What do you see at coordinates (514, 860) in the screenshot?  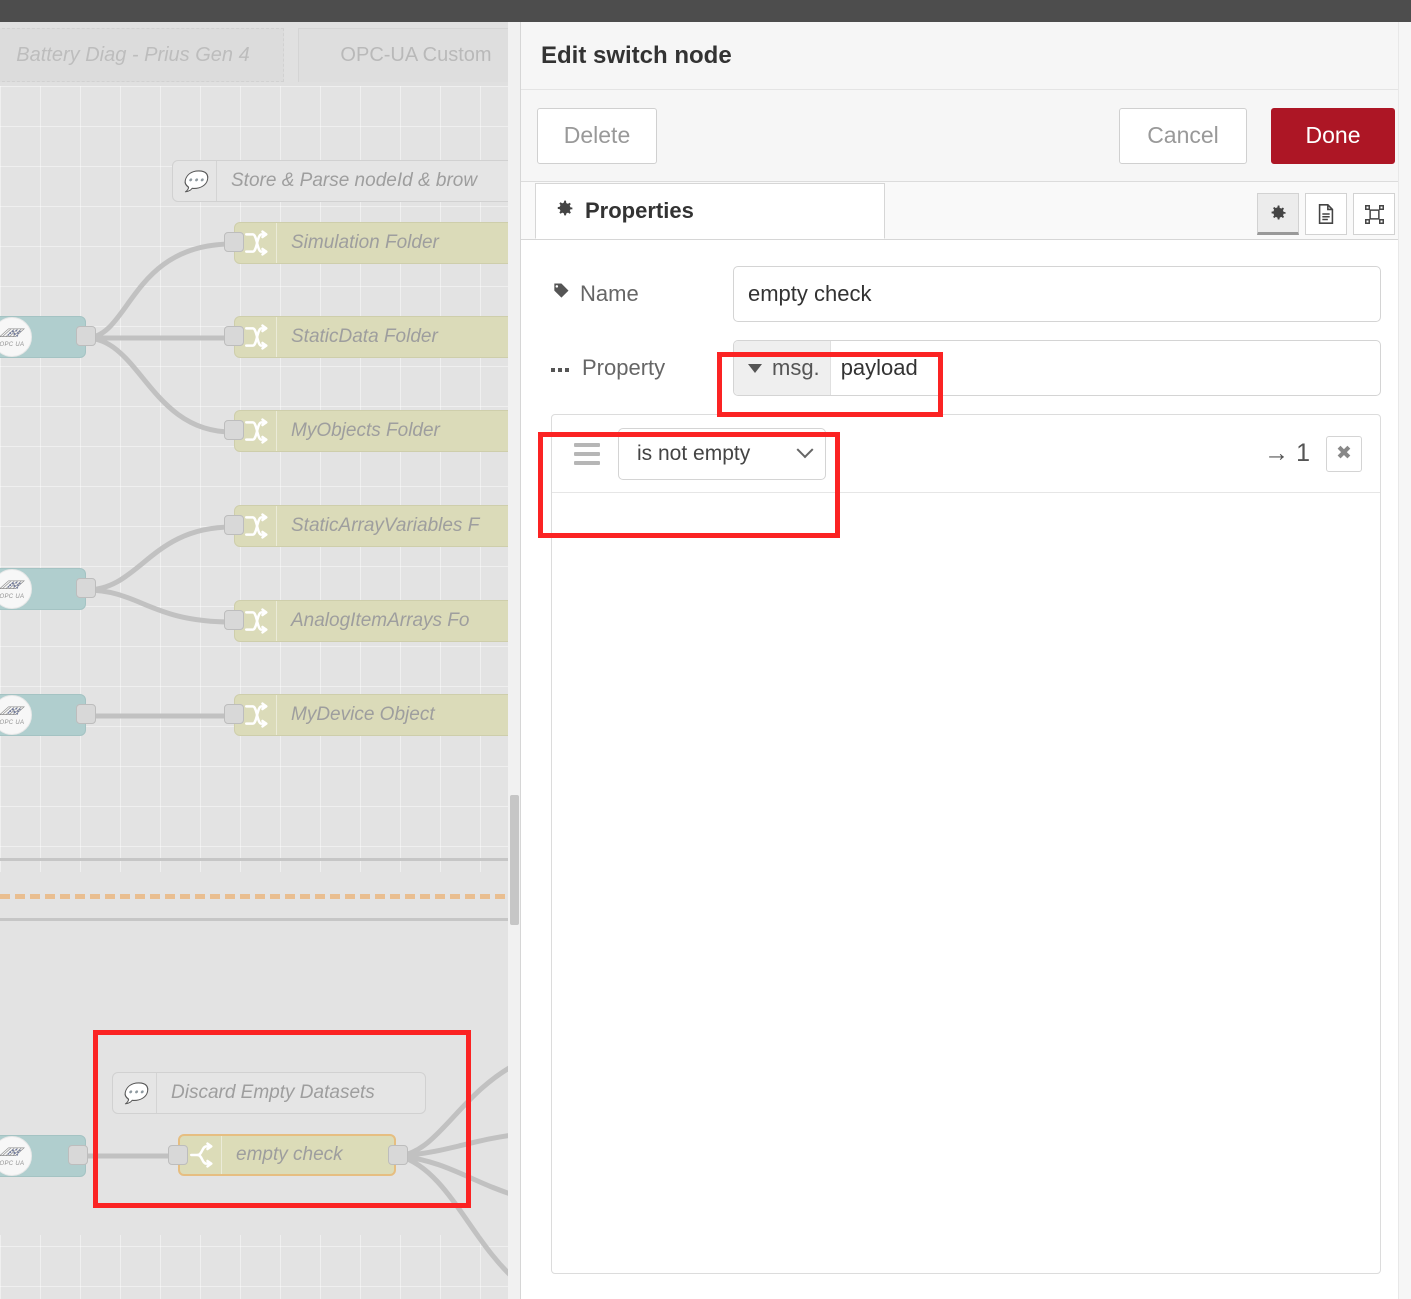 I see `workspace-scrollbar-thumb` at bounding box center [514, 860].